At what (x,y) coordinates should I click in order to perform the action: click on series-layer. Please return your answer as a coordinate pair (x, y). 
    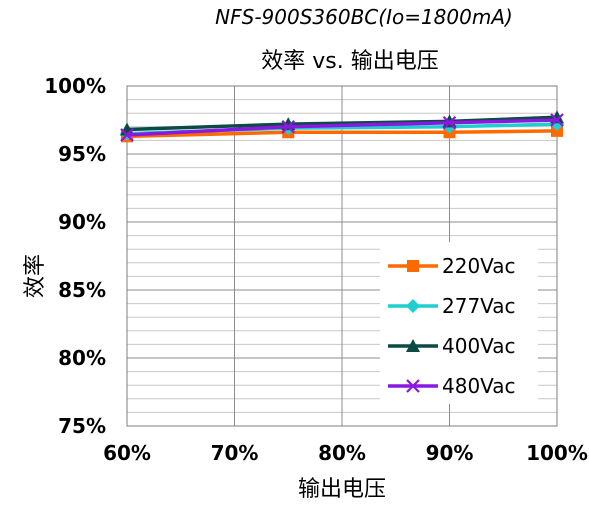
    Looking at the image, I should click on (342, 126).